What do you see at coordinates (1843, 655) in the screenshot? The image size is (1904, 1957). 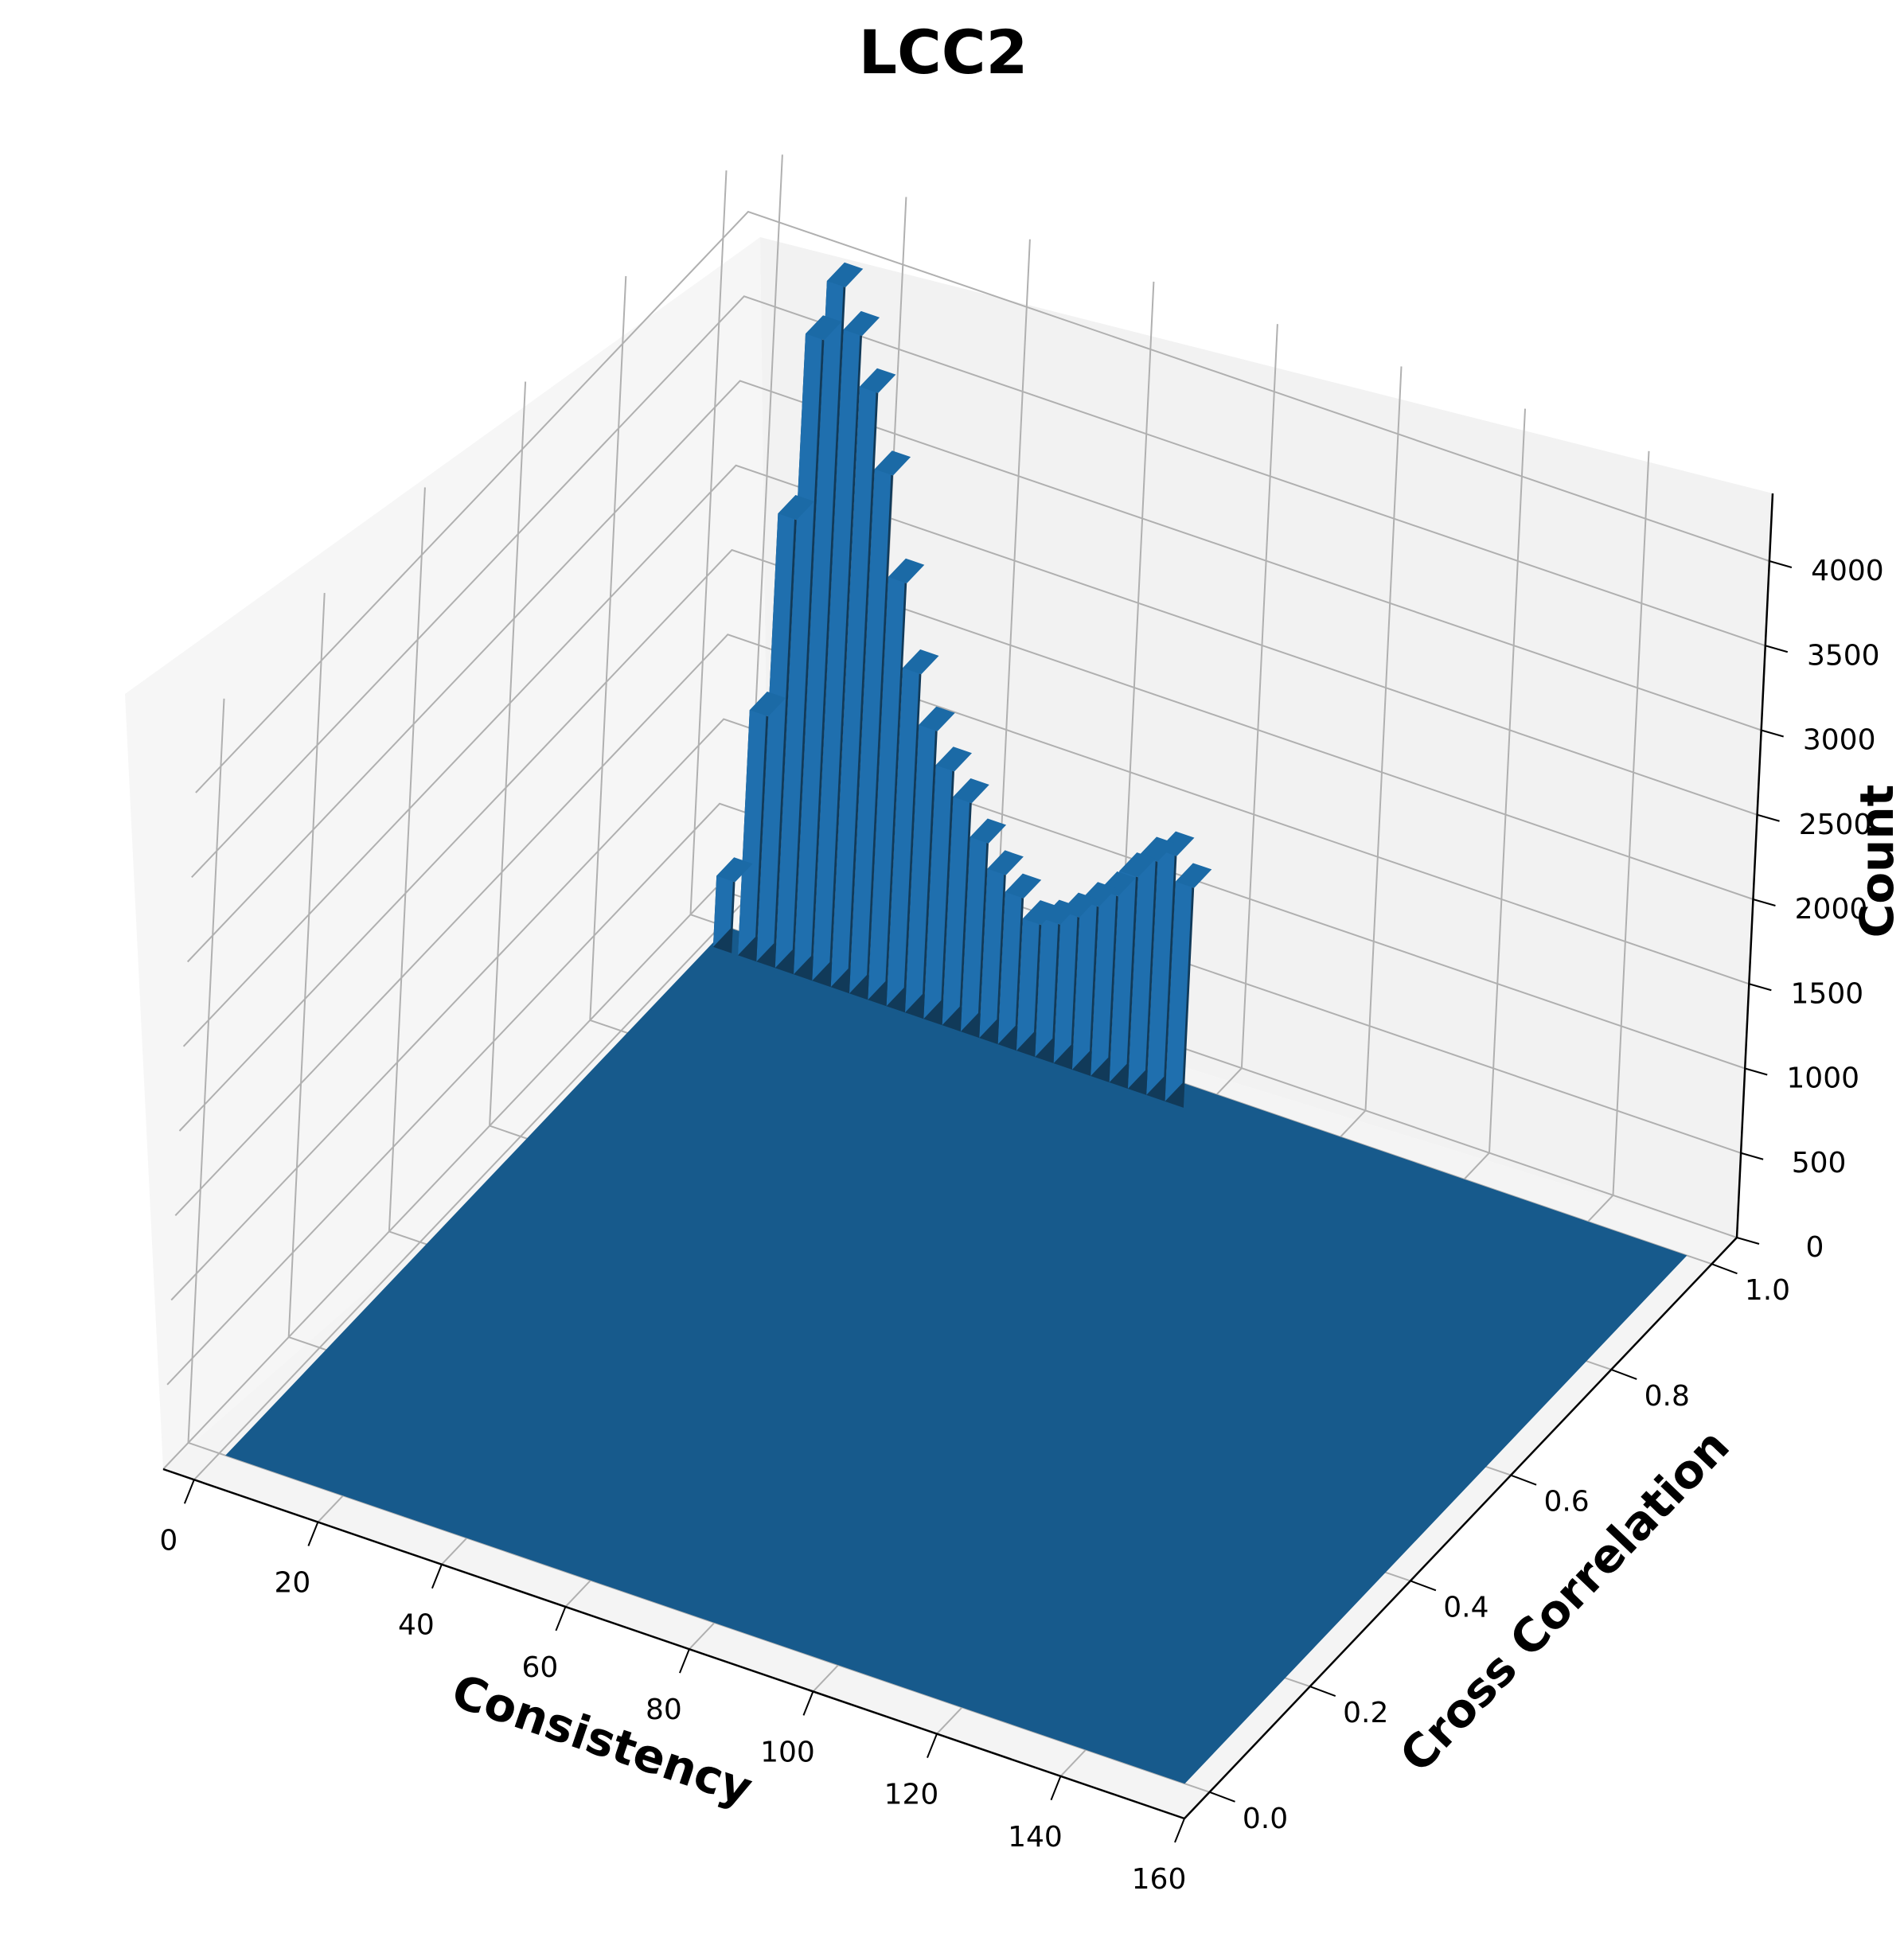 I see `z-tick-label: 3500` at bounding box center [1843, 655].